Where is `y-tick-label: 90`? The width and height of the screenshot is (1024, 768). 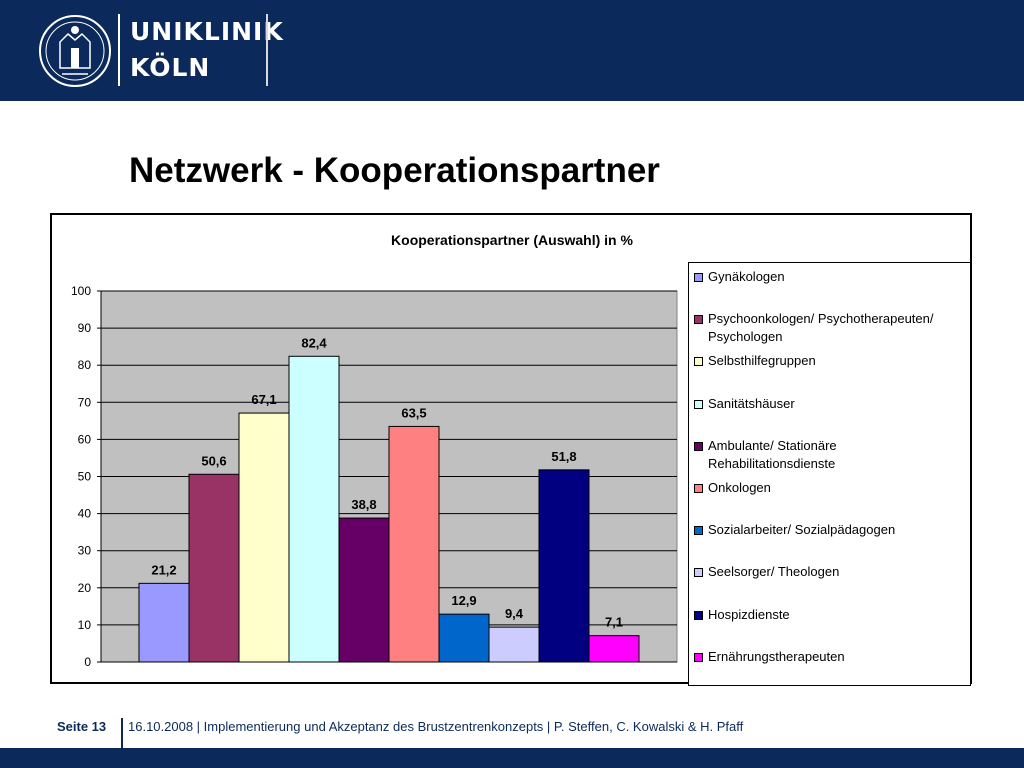 y-tick-label: 90 is located at coordinates (85, 328).